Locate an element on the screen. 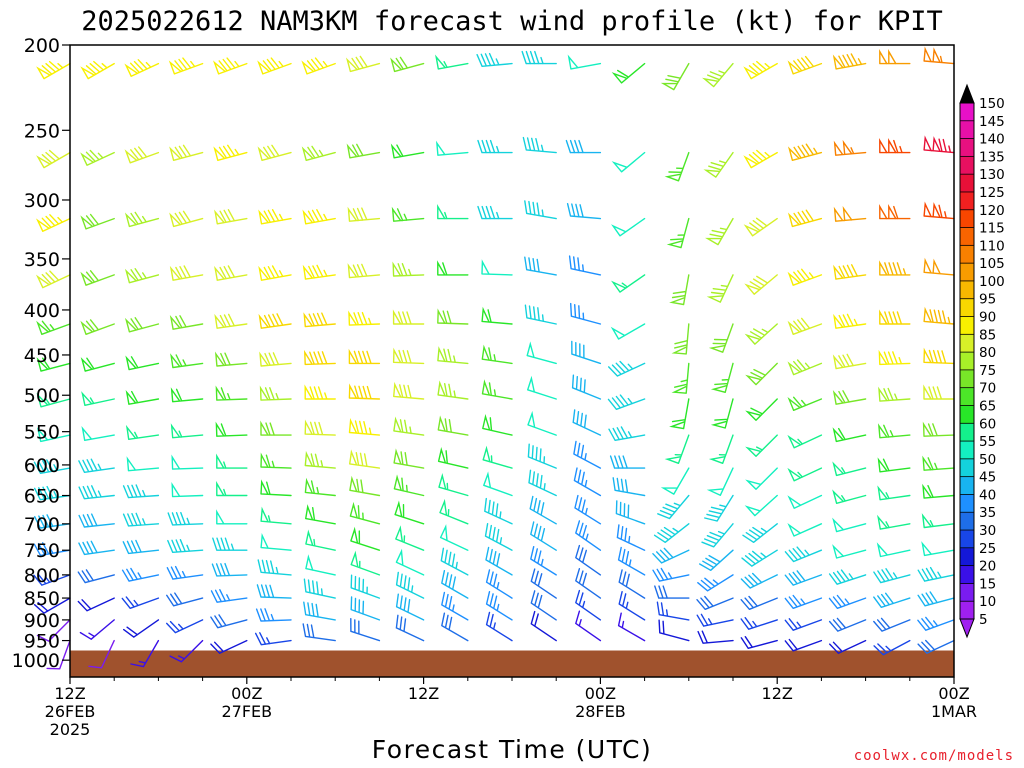  y-tick-label: 400 is located at coordinates (42, 311).